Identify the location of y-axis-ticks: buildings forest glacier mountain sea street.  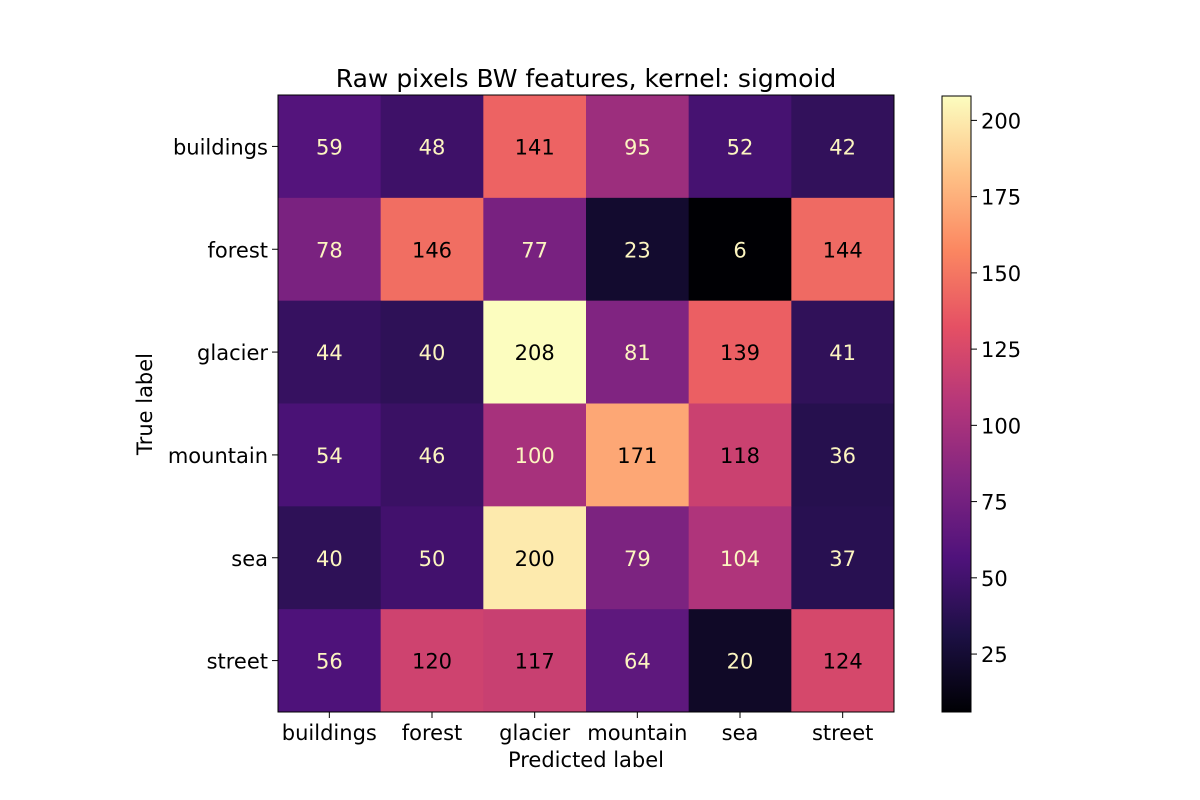
(223, 404).